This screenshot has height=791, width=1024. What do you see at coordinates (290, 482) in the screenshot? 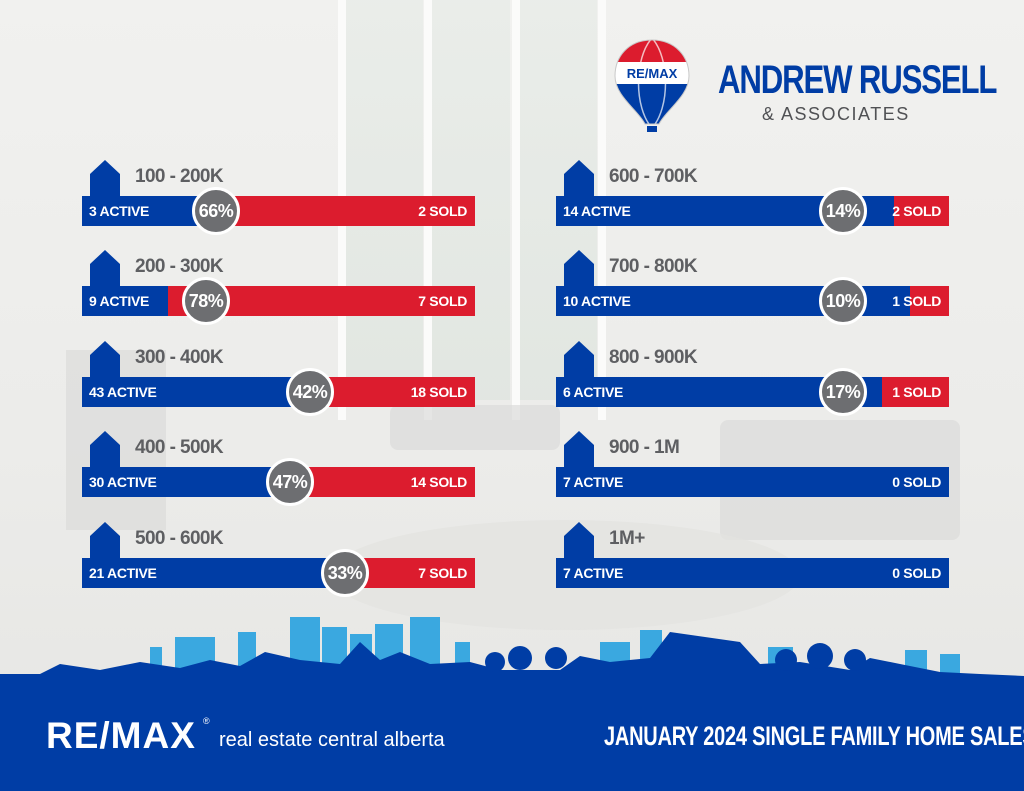
I see `sold-percentage-badge: 47%` at bounding box center [290, 482].